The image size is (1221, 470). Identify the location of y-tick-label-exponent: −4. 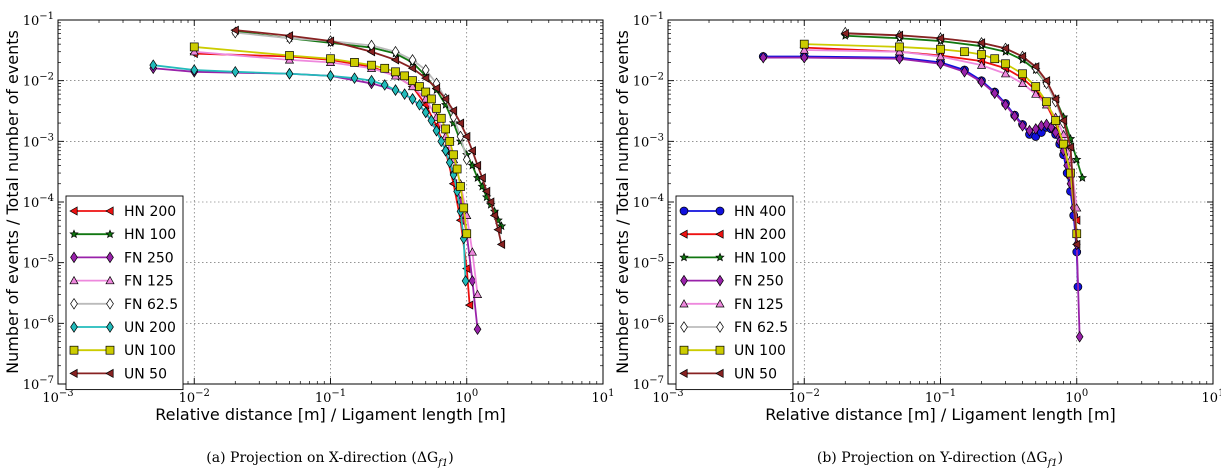
(46, 198).